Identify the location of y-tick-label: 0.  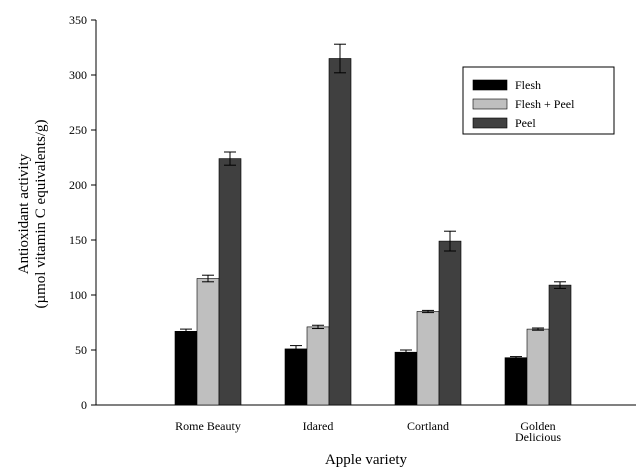
(84, 405).